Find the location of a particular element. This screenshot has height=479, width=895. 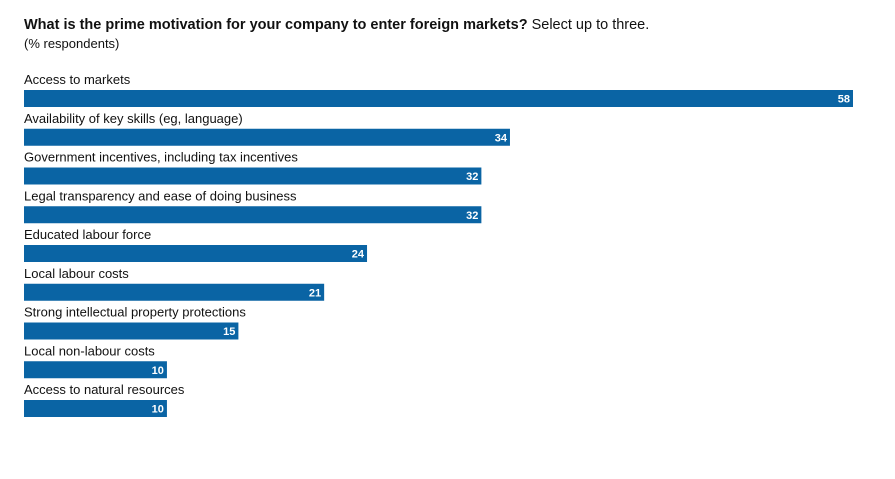

bar-value-label: 34 is located at coordinates (501, 138).